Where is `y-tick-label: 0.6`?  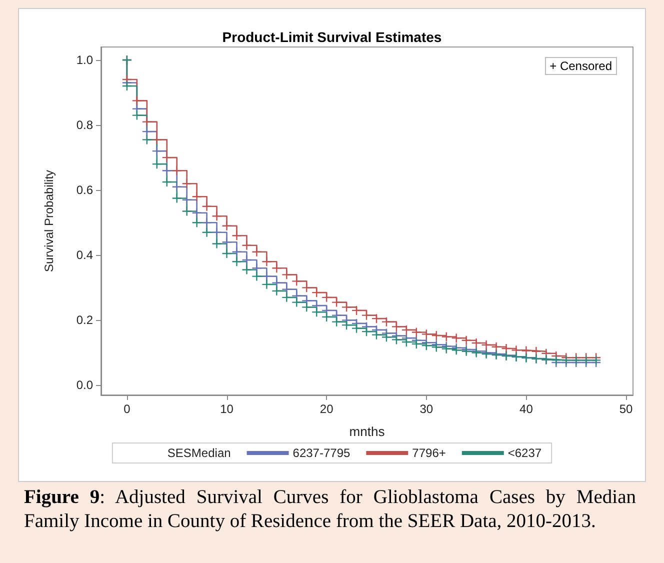 y-tick-label: 0.6 is located at coordinates (85, 190).